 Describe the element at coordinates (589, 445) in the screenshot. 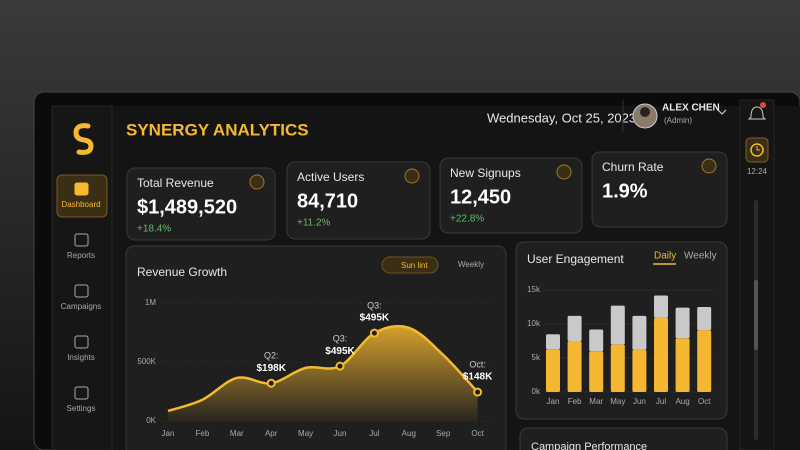

I see `campaign-title: Campaign Performance` at that location.